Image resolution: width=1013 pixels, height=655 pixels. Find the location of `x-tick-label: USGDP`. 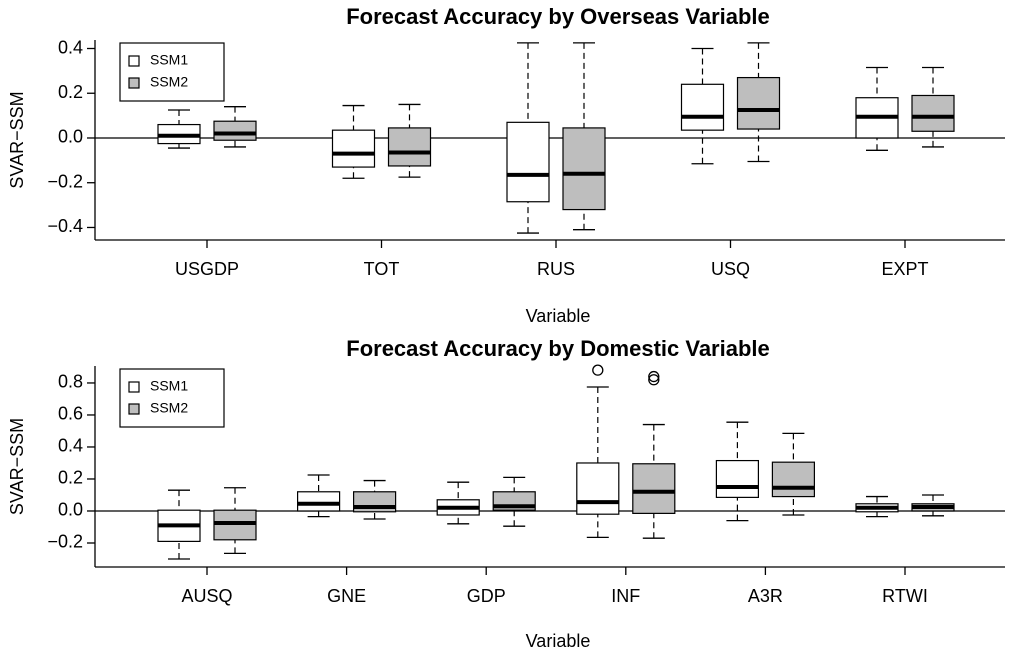

x-tick-label: USGDP is located at coordinates (207, 269).